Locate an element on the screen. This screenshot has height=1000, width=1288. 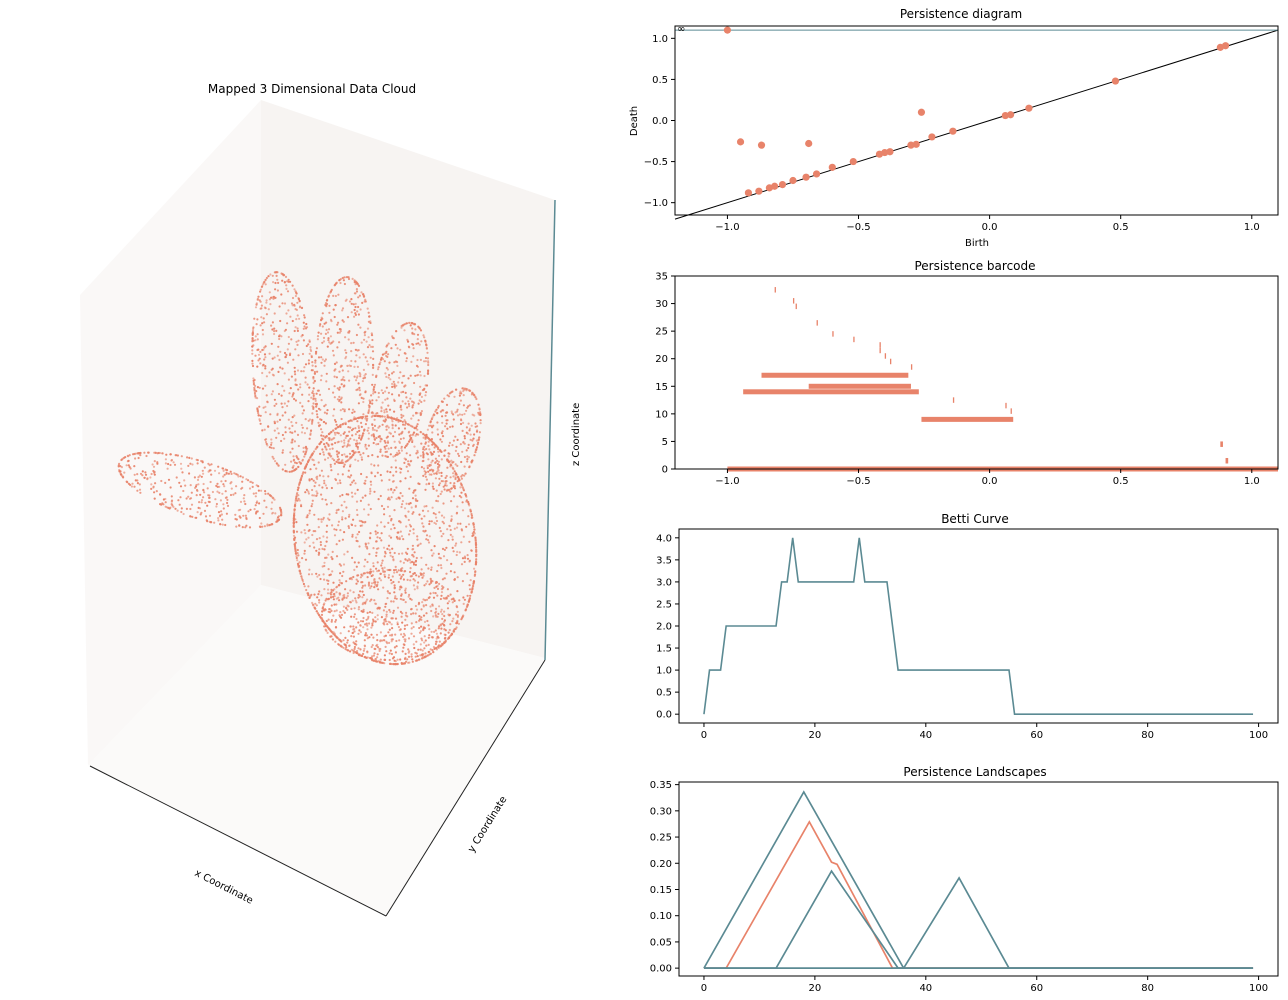
landscapes-xtick-label: 60 is located at coordinates (1036, 988).